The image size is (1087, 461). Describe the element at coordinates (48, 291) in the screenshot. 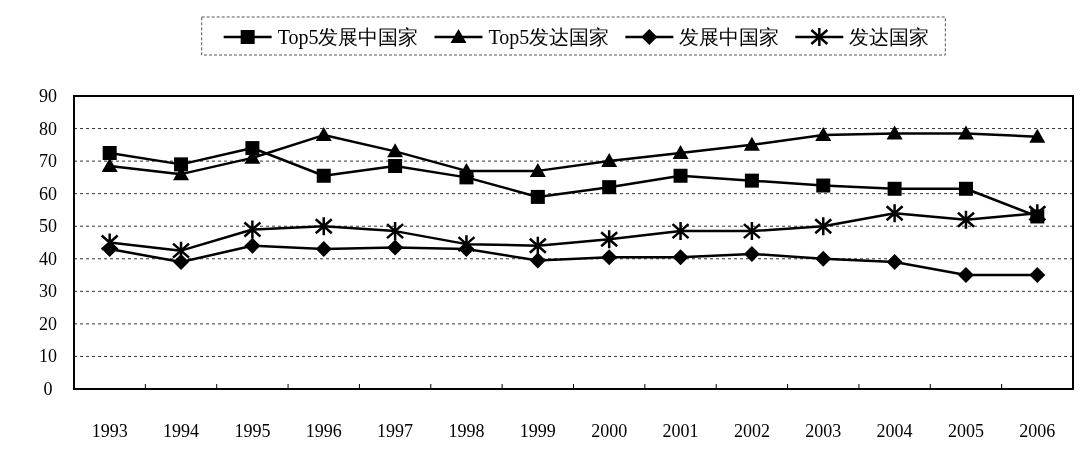

I see `y-tick-label: 30` at that location.